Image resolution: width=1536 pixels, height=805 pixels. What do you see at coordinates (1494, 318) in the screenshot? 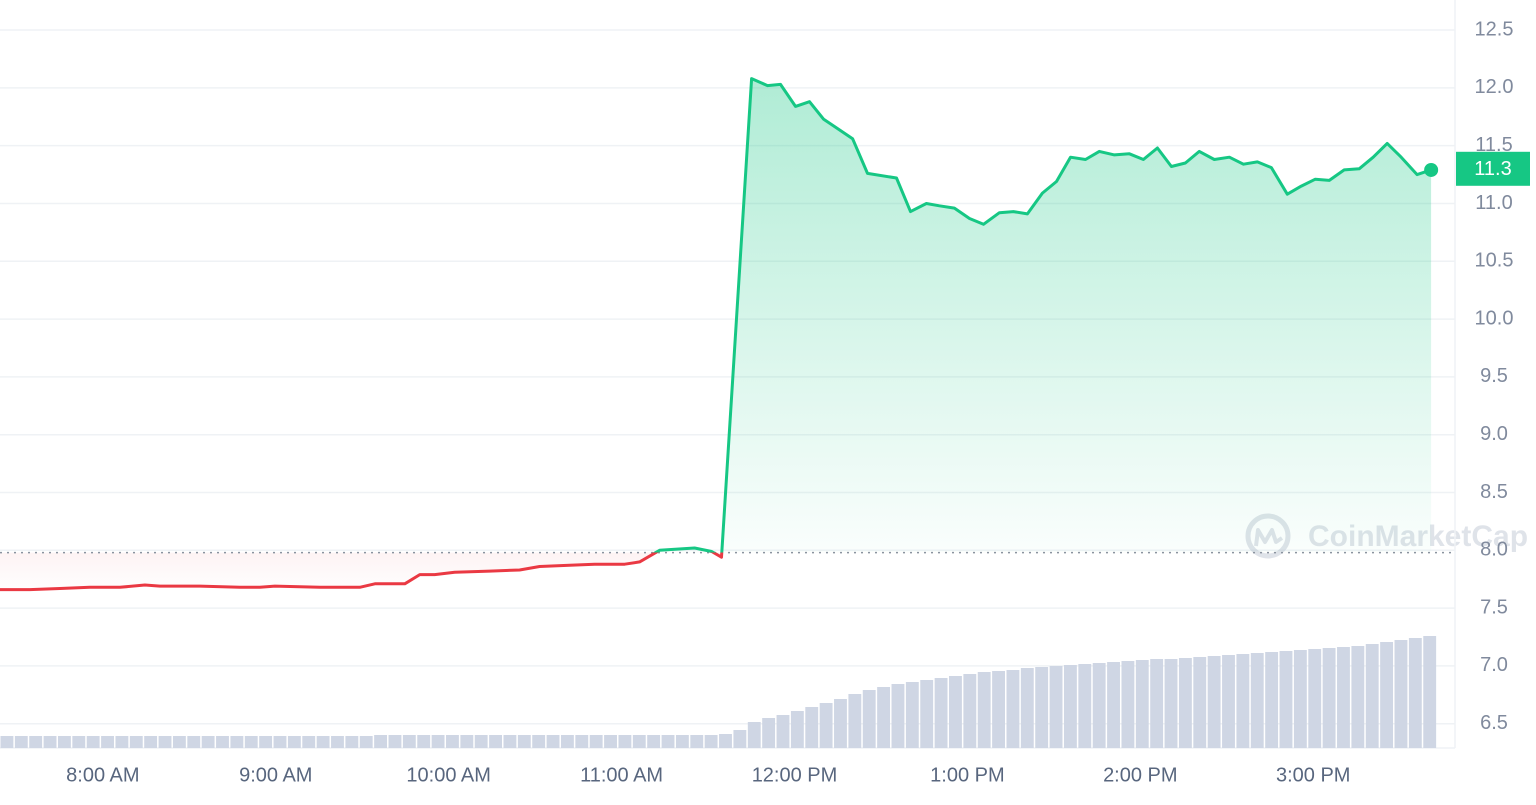
I see `y-tick-label: 10.0` at bounding box center [1494, 318].